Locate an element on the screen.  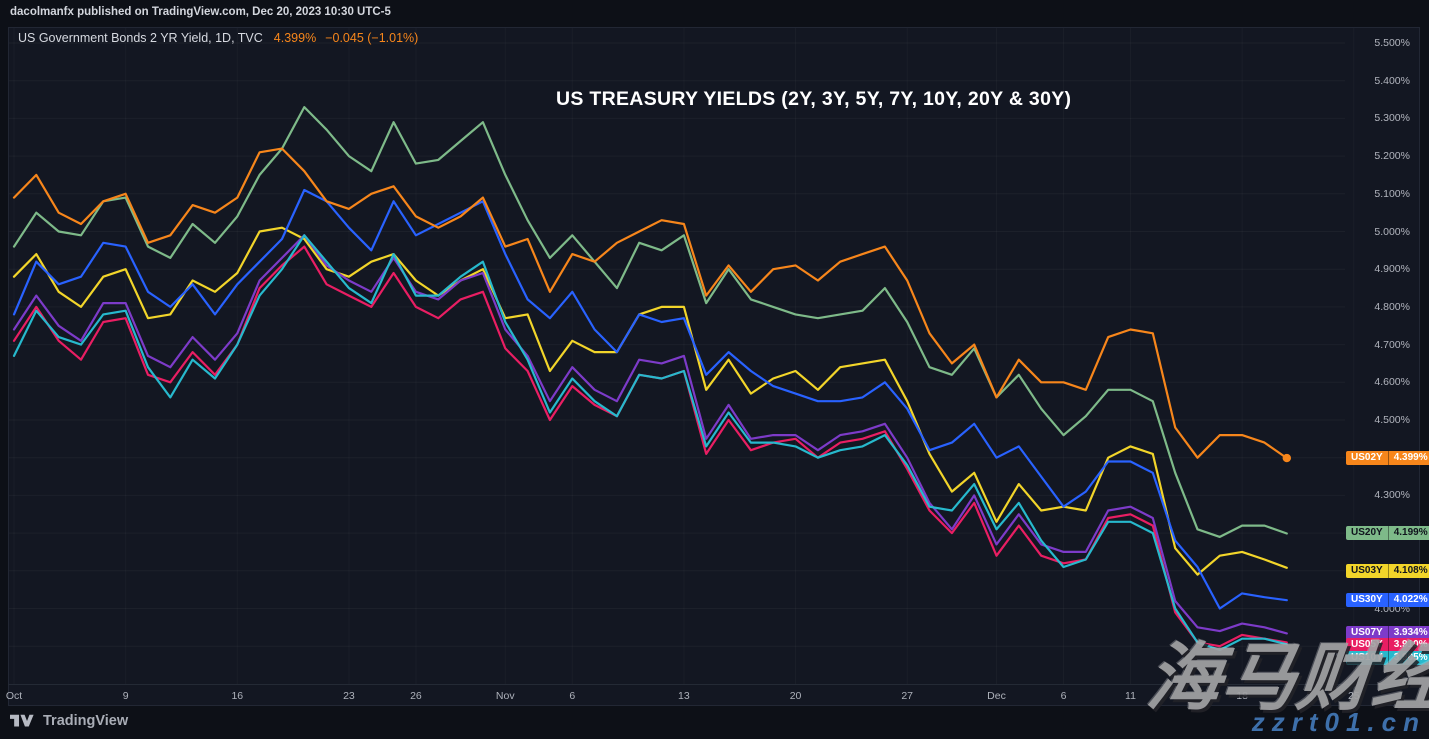
price-tick-label: 5.300% is located at coordinates (1392, 118).